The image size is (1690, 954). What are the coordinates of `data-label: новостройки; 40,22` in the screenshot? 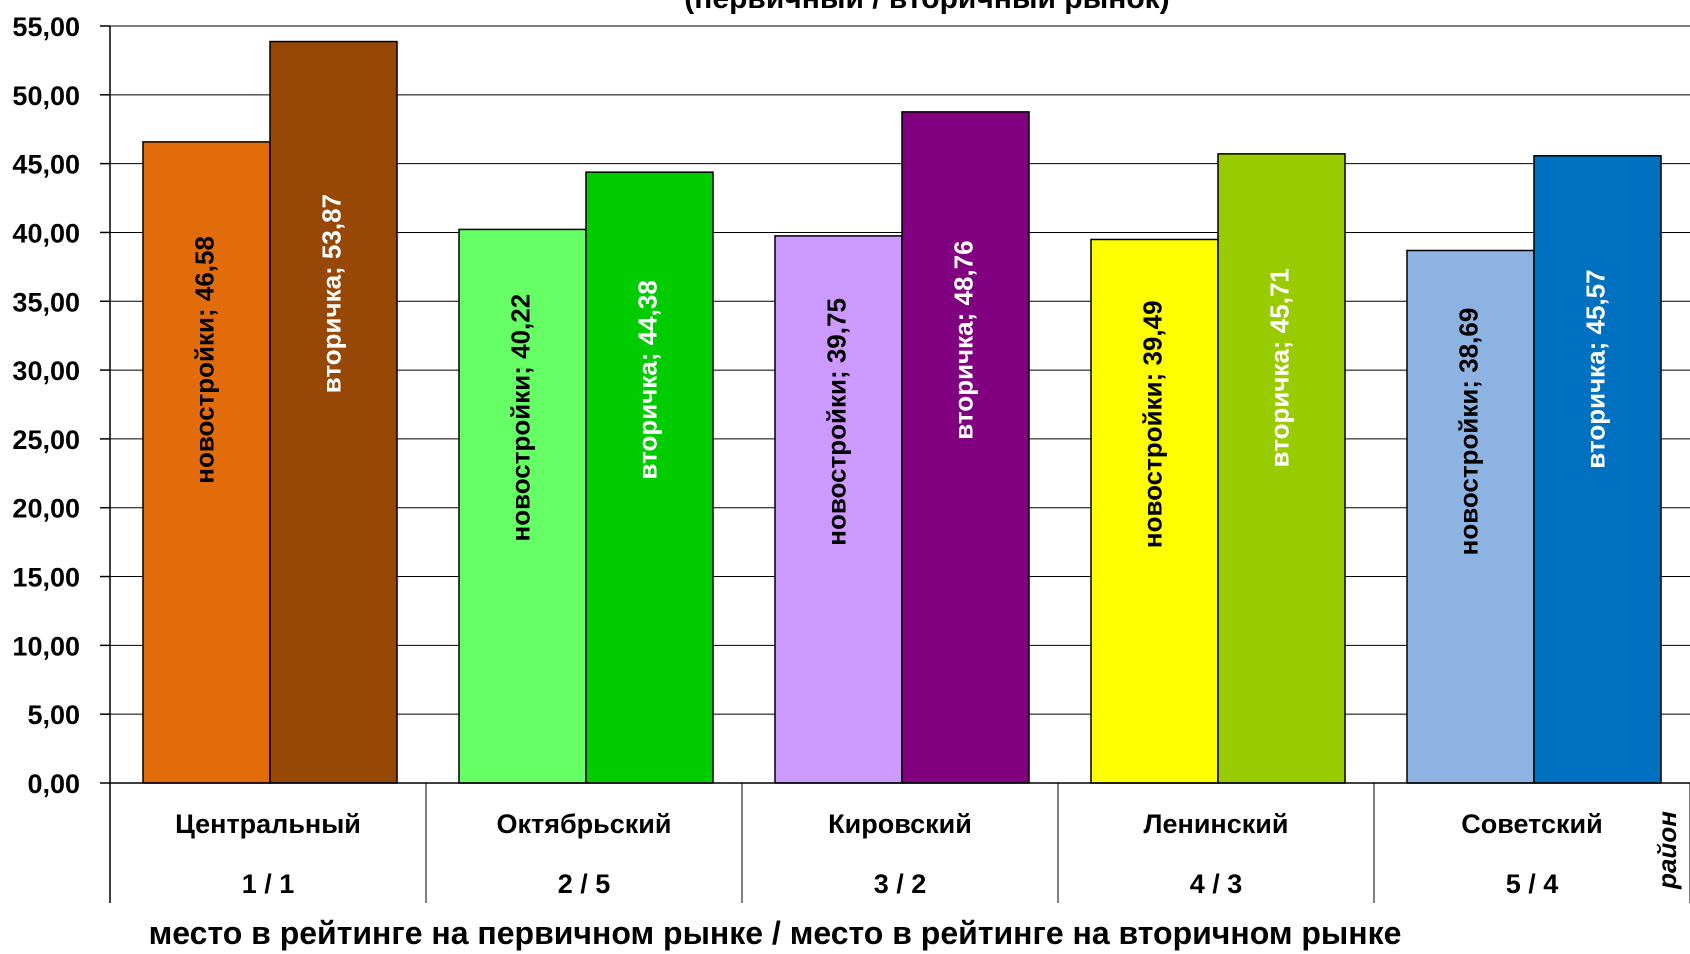 It's located at (520, 418).